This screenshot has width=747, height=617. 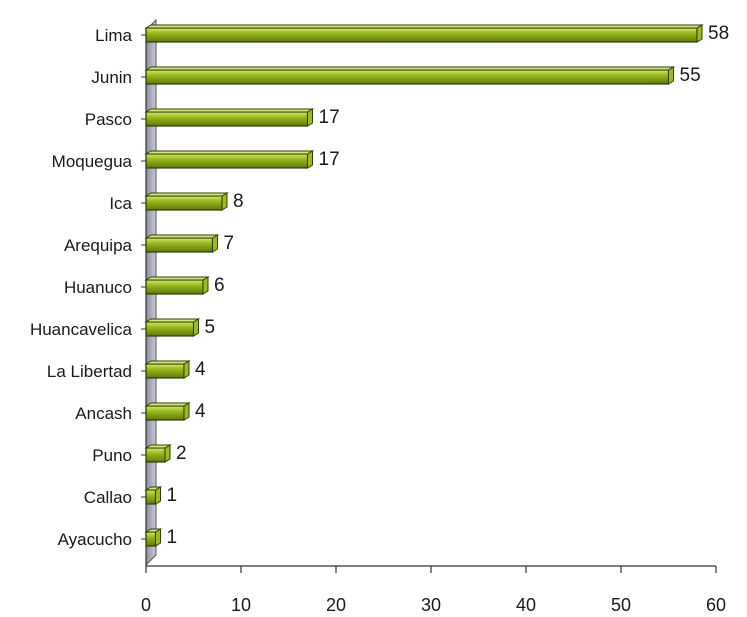 I want to click on value-label: 2, so click(x=181, y=453).